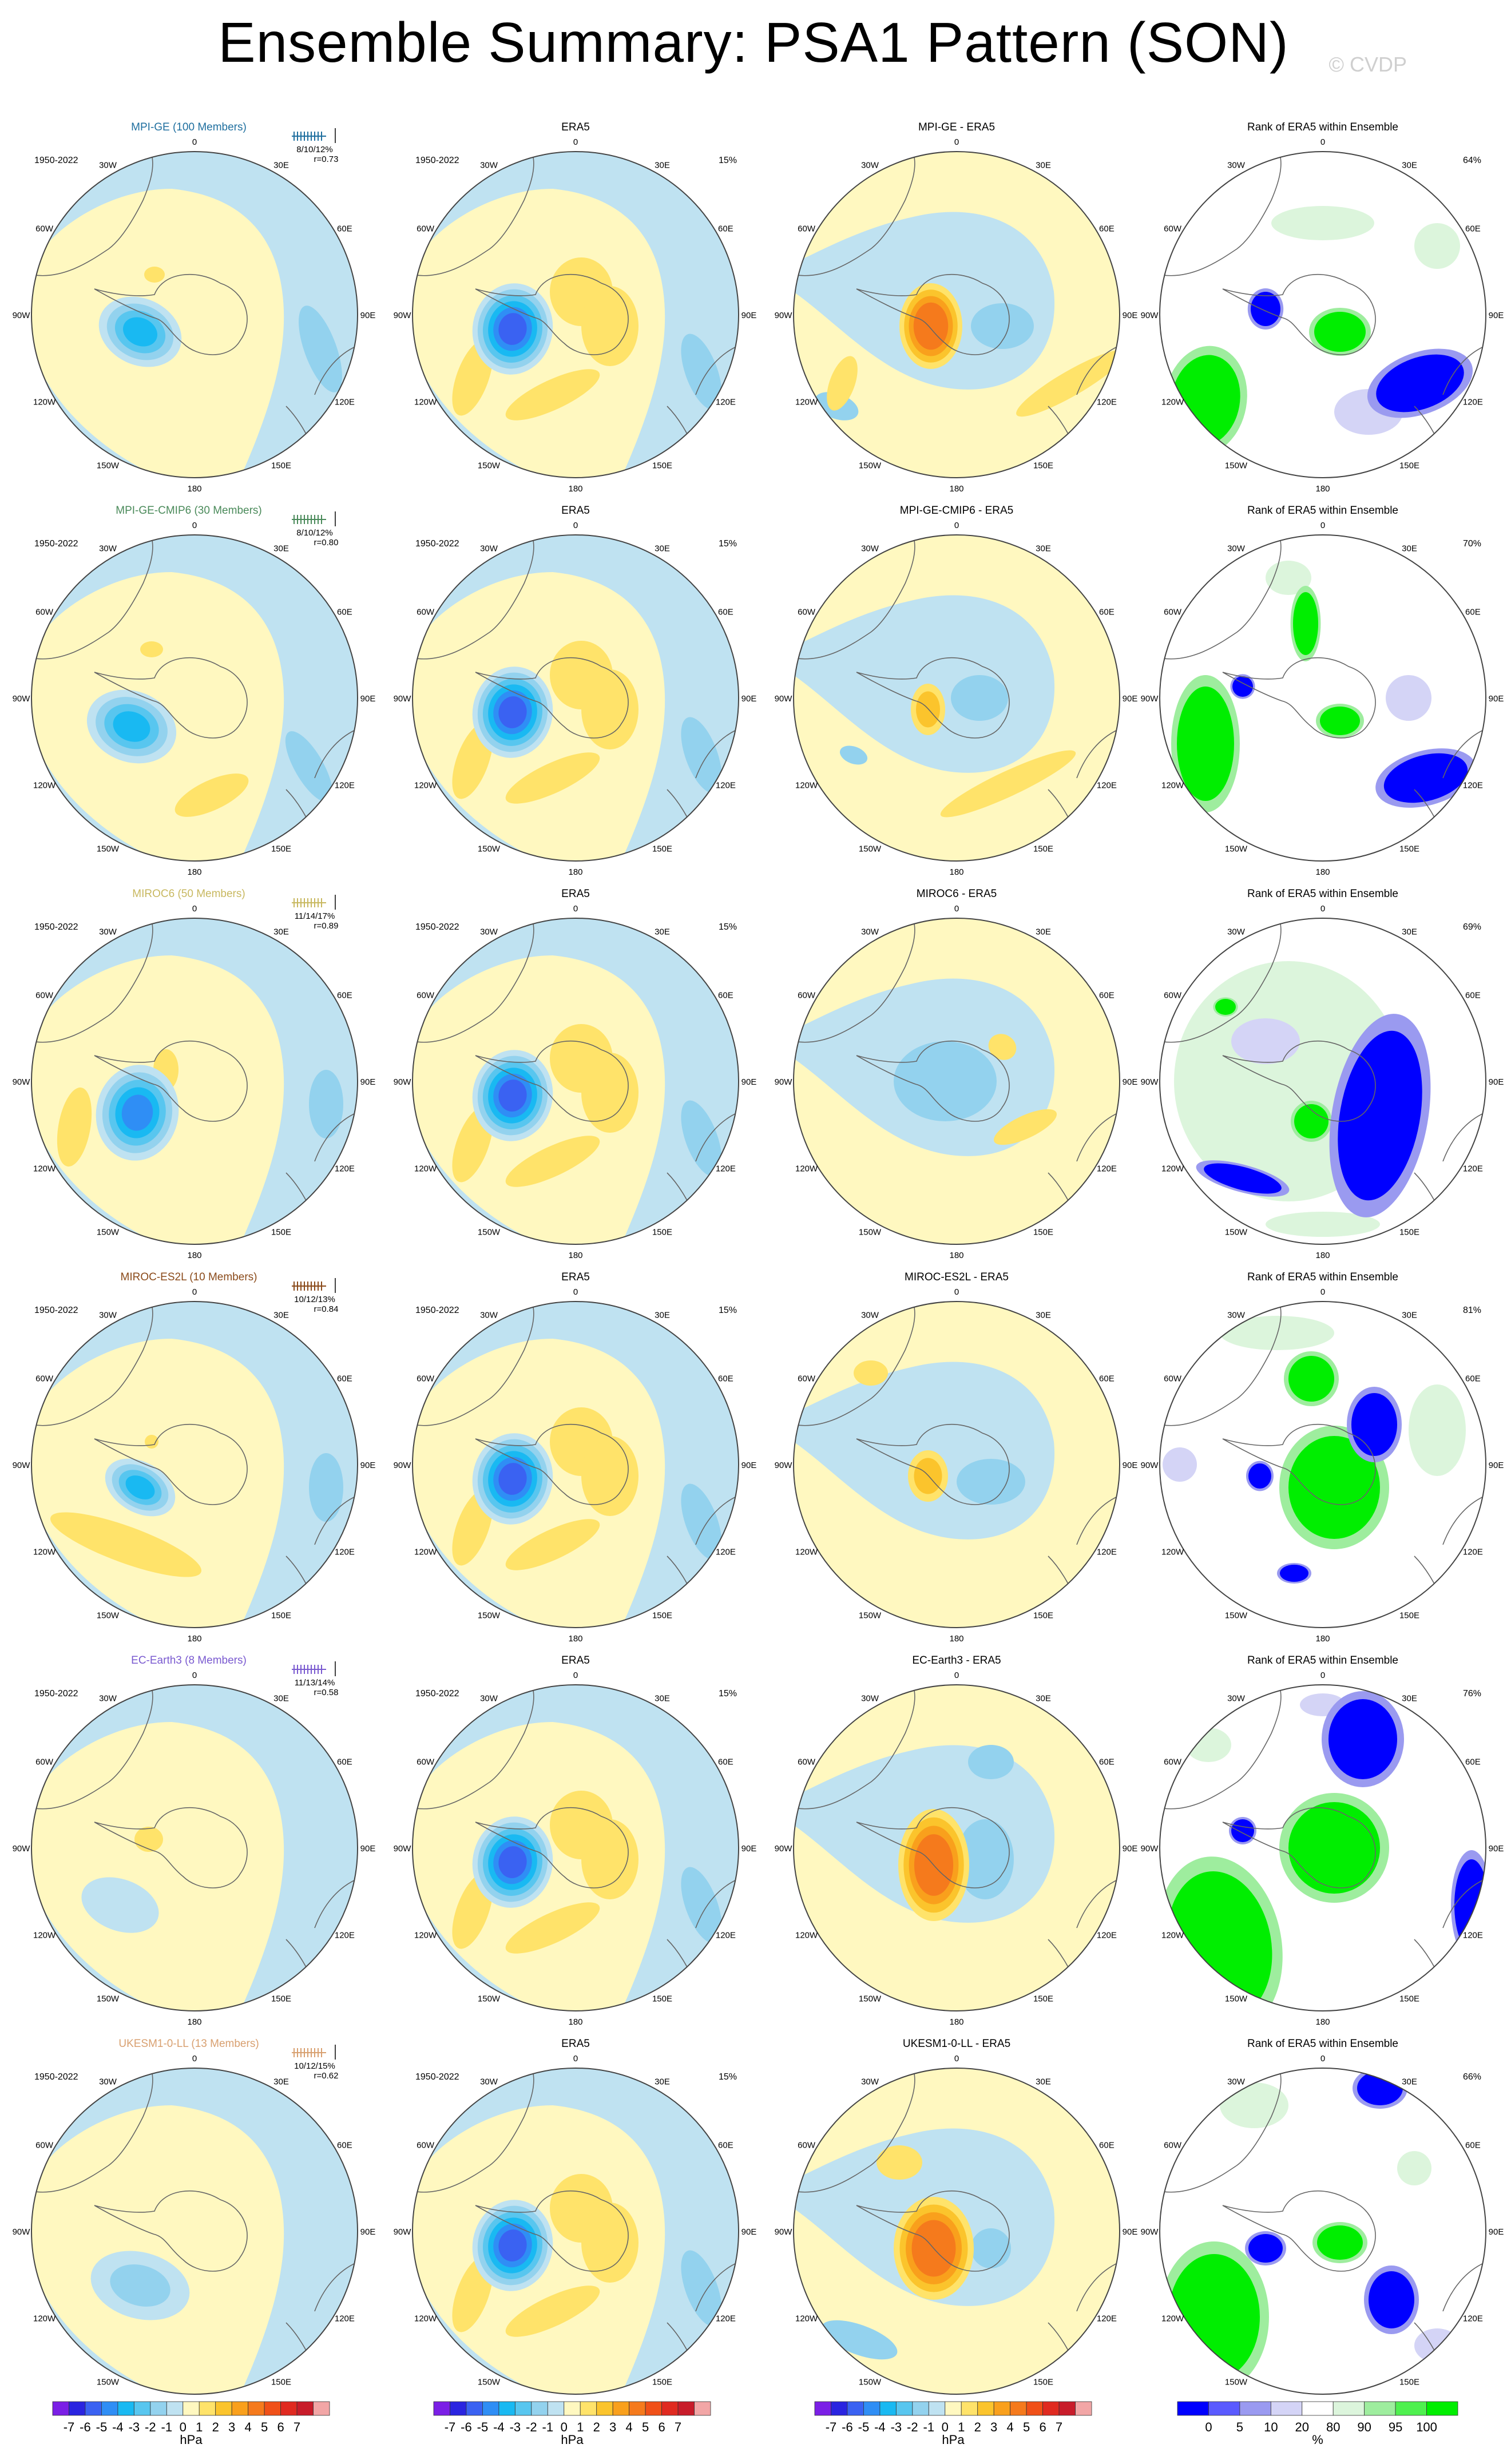 This screenshot has width=1507, height=2464. Describe the element at coordinates (957, 1277) in the screenshot. I see `difference-title: MIROC-ES2L - ERA5` at that location.